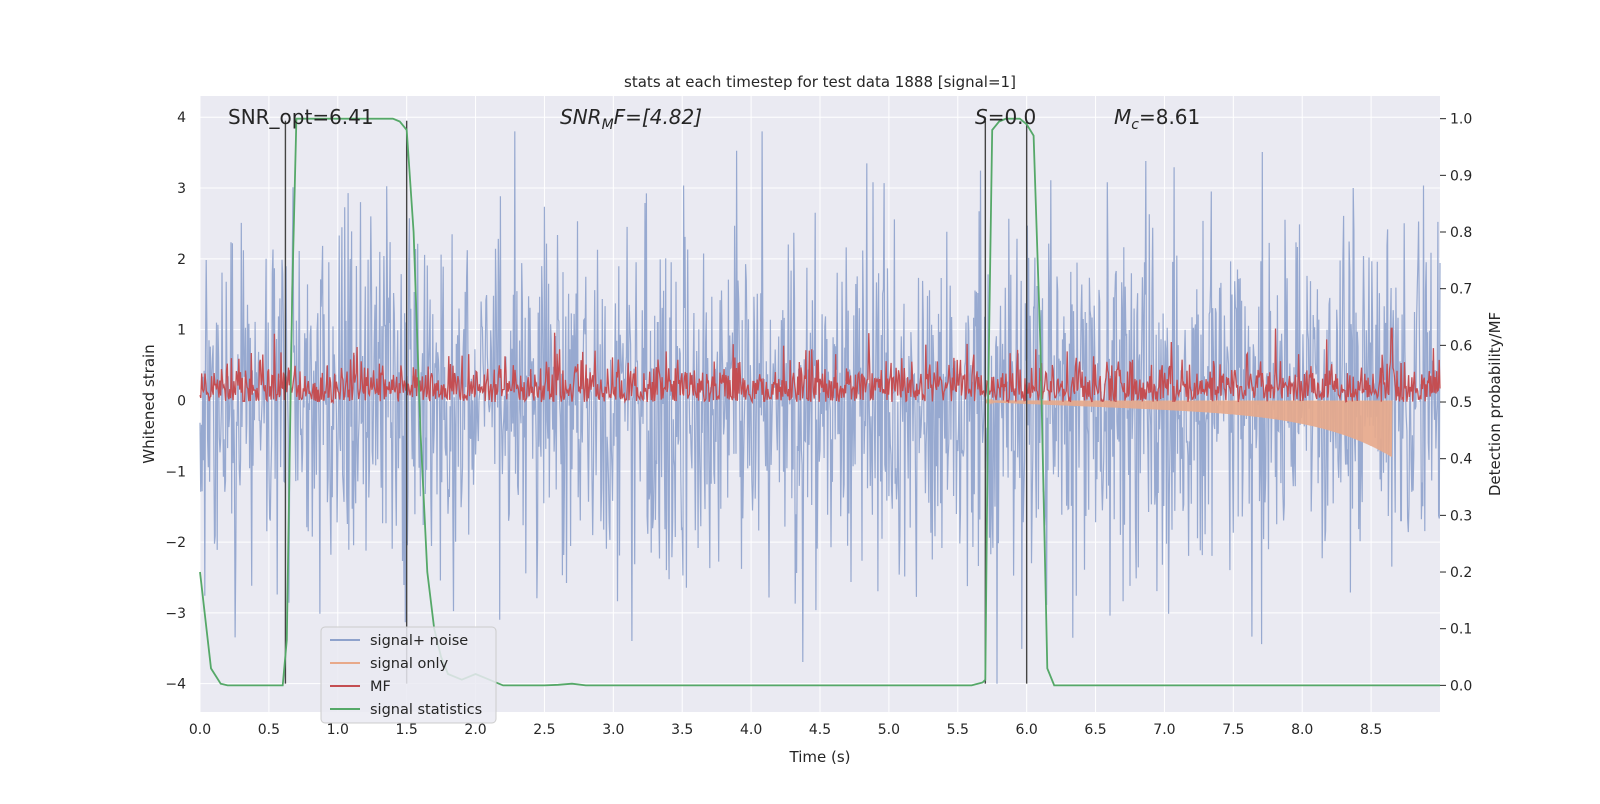  I want to click on y-tick-label-right: 1.0, so click(1461, 120).